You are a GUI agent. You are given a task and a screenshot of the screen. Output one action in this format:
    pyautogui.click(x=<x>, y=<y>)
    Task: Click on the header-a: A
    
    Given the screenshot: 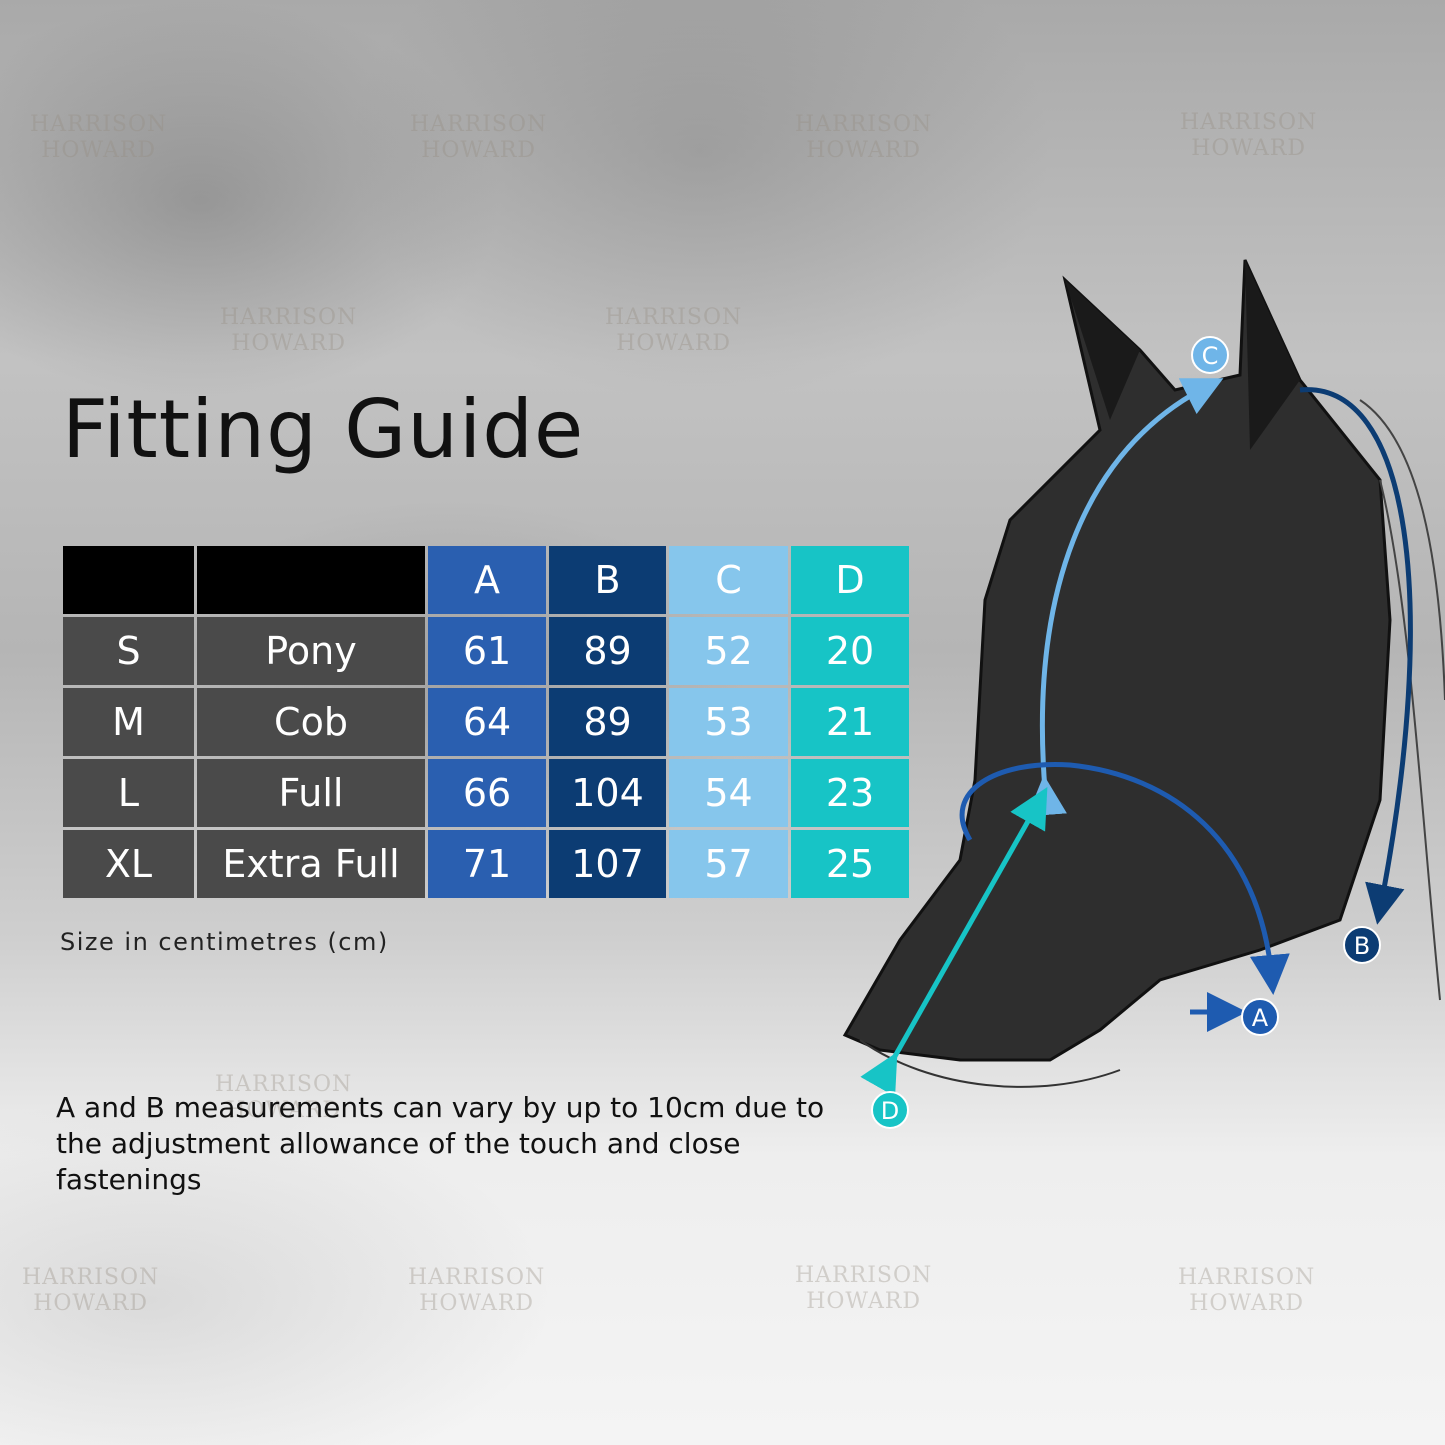 What is the action you would take?
    pyautogui.click(x=487, y=580)
    